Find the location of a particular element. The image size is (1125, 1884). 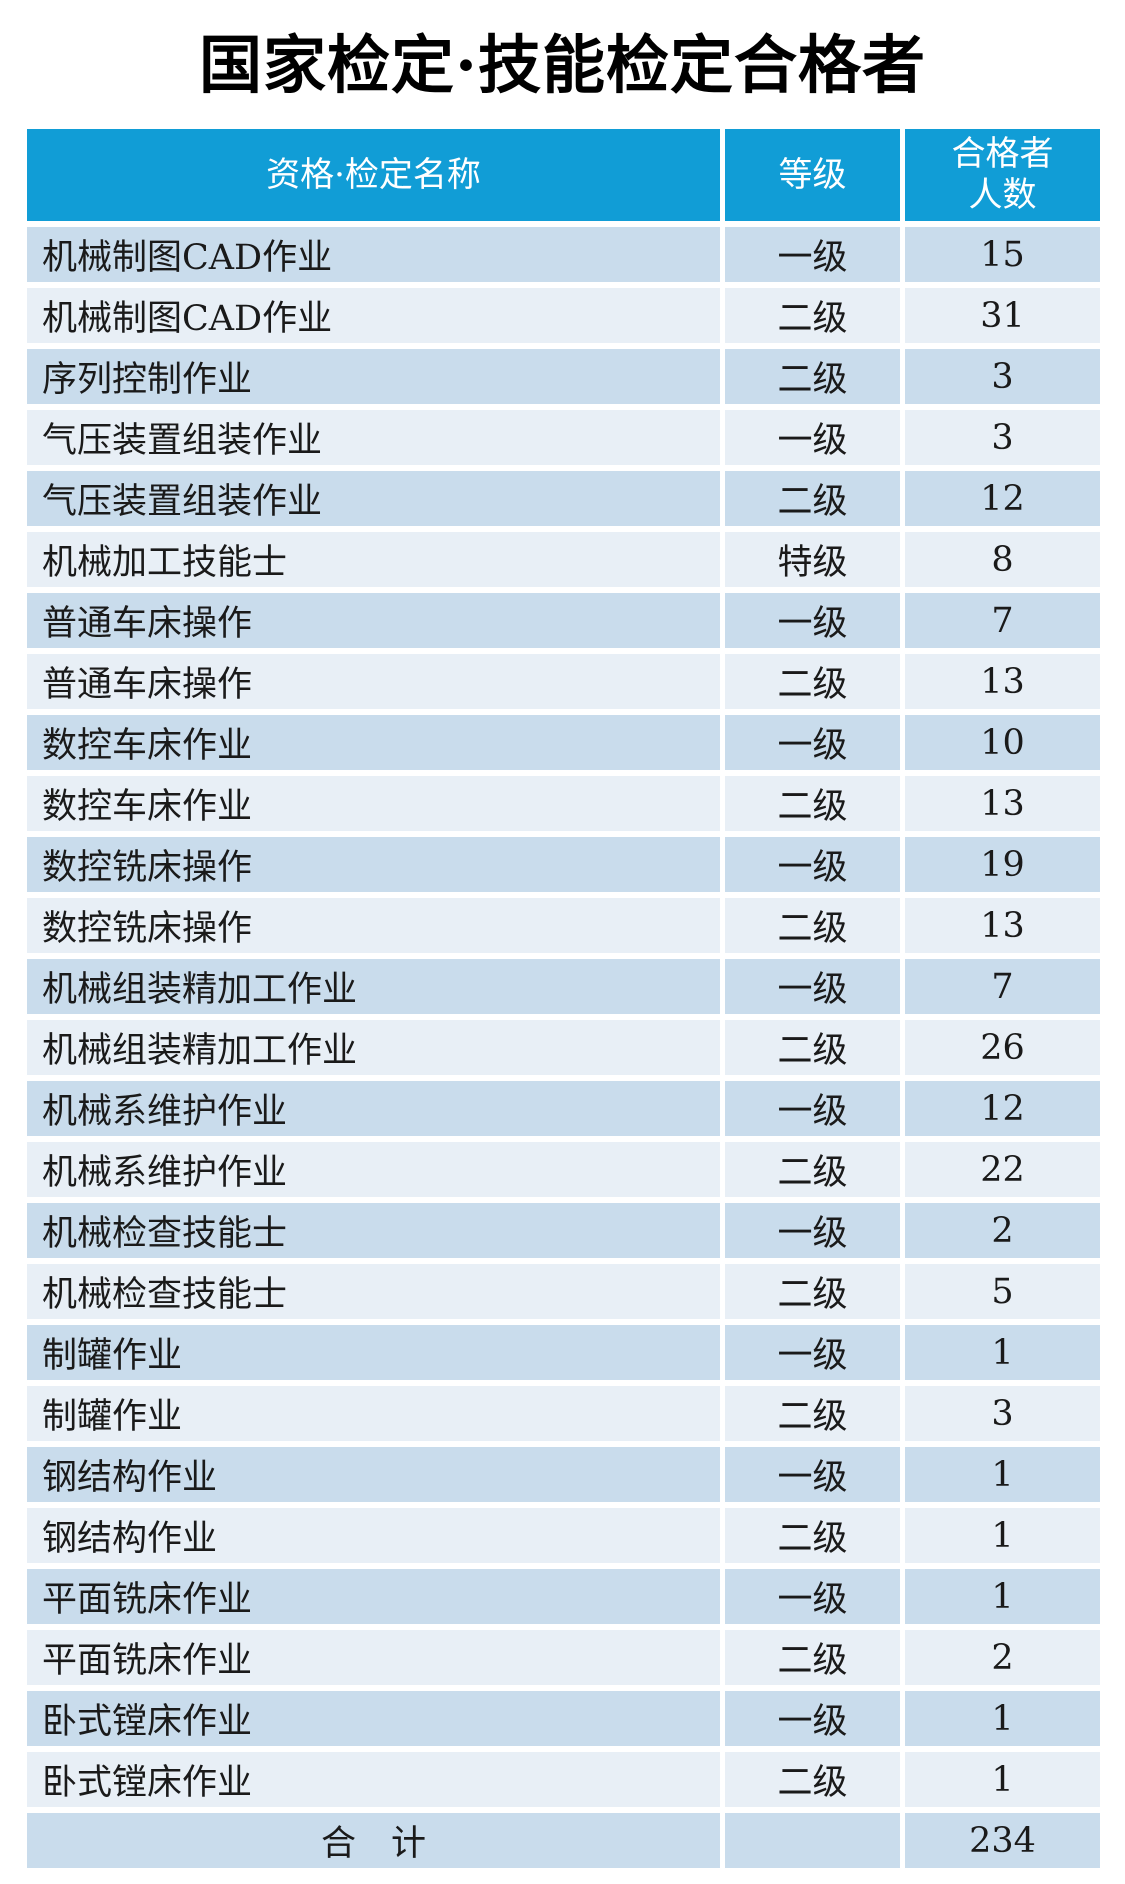

cell-name: 制罐作业 is located at coordinates (373, 1352).